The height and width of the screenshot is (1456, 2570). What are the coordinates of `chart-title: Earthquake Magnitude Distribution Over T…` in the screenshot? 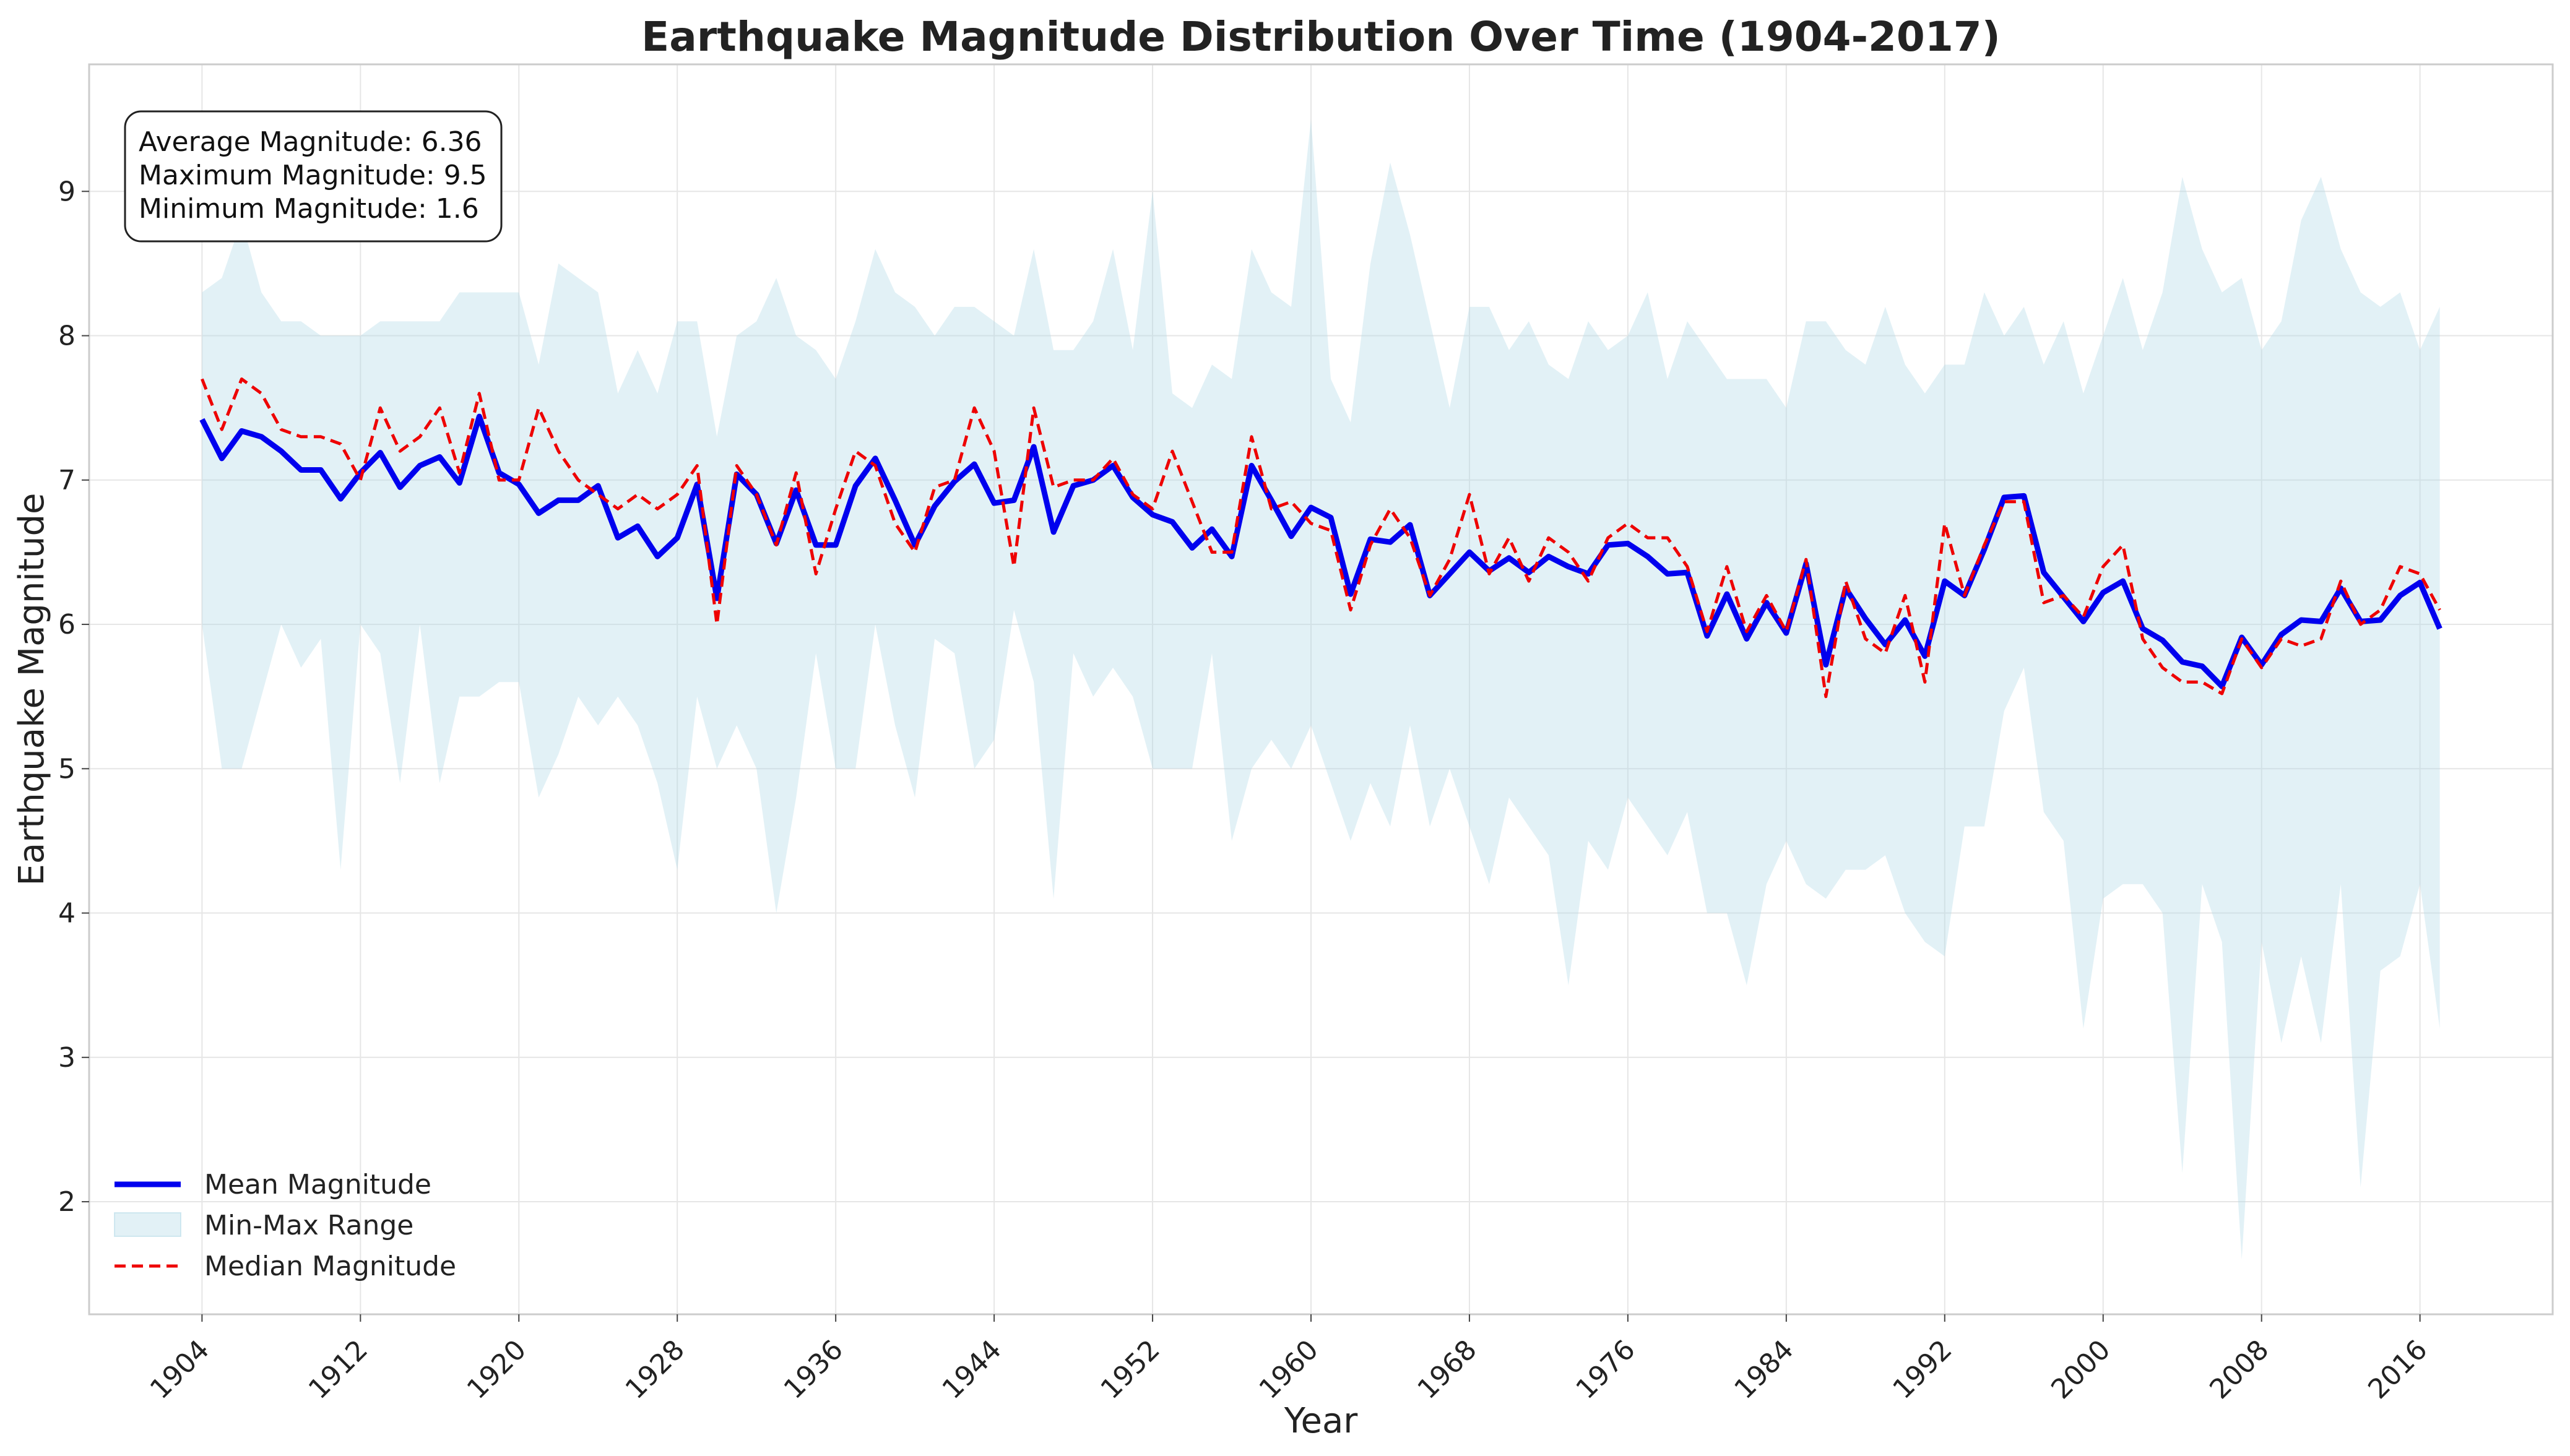 It's located at (1321, 37).